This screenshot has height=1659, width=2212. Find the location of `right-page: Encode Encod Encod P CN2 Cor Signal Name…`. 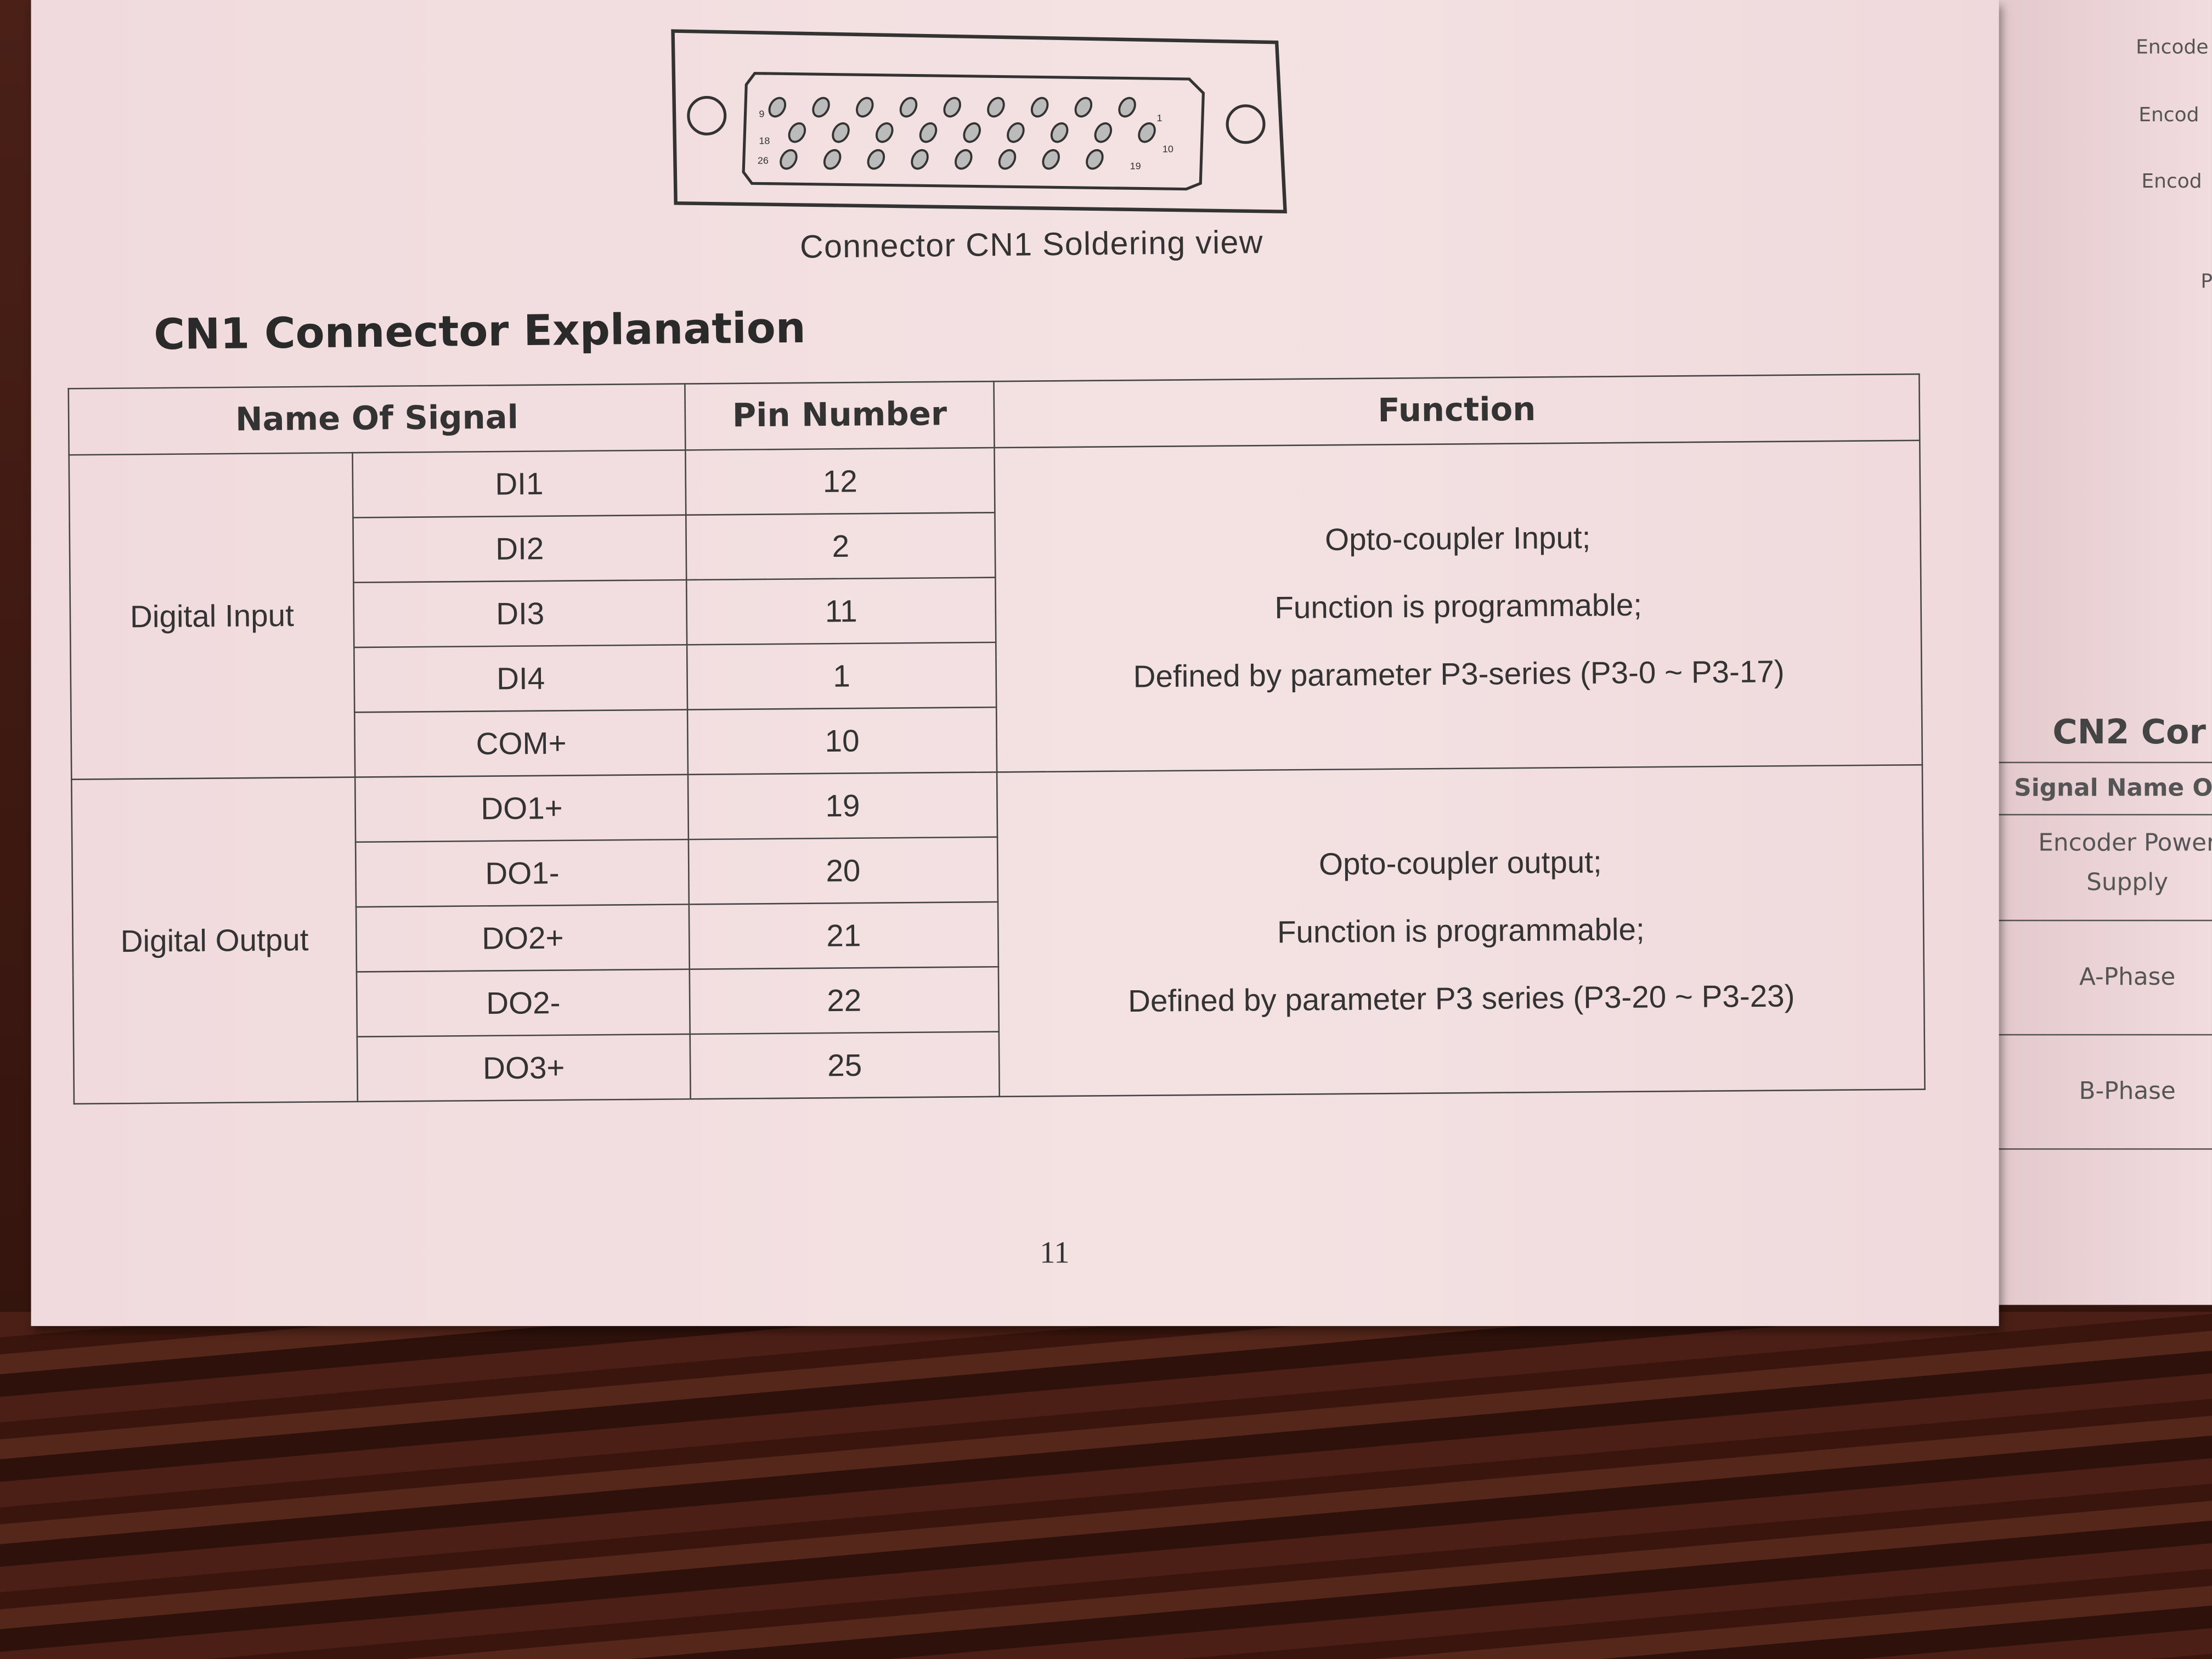

right-page: Encode Encod Encod P CN2 Cor Signal Name… is located at coordinates (2093, 653).